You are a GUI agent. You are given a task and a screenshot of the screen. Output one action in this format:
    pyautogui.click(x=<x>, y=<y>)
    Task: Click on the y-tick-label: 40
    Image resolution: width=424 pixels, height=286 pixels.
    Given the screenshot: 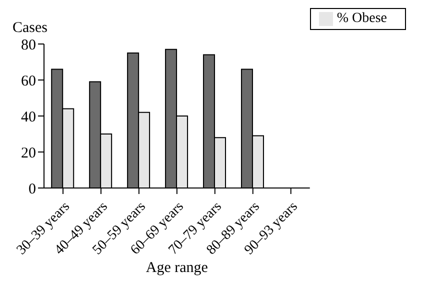 What is the action you would take?
    pyautogui.click(x=28, y=117)
    